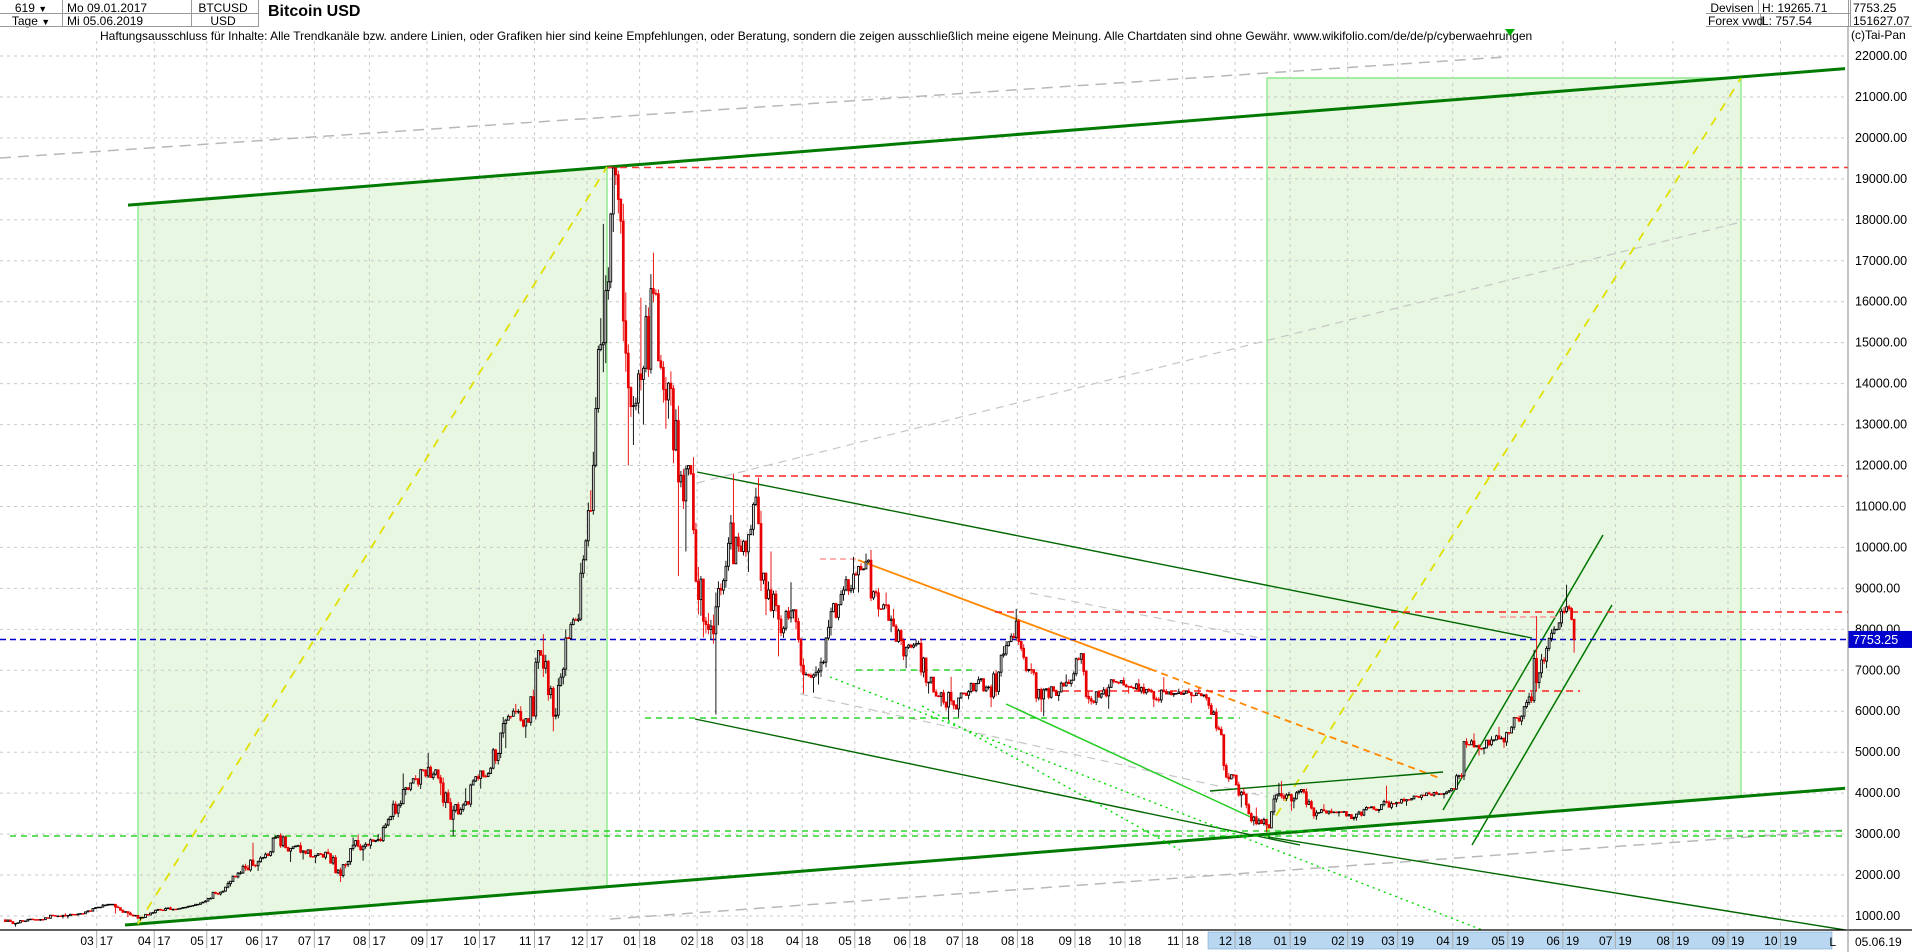 The width and height of the screenshot is (1912, 952). What do you see at coordinates (1296, 724) in the screenshot?
I see `orange-downtrend-ext` at bounding box center [1296, 724].